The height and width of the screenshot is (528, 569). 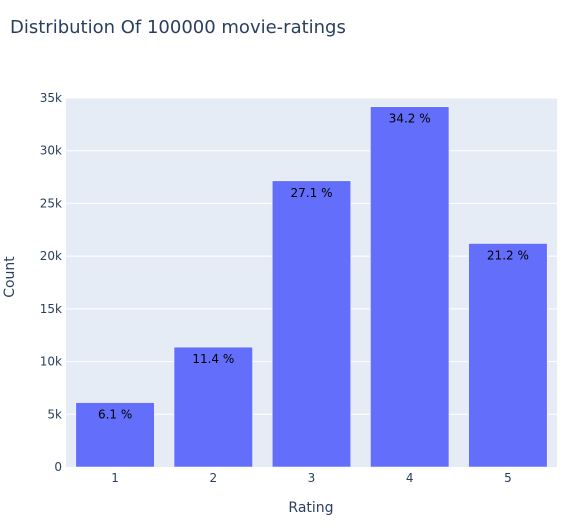 I want to click on y-tick-label: 25k, so click(x=51, y=203).